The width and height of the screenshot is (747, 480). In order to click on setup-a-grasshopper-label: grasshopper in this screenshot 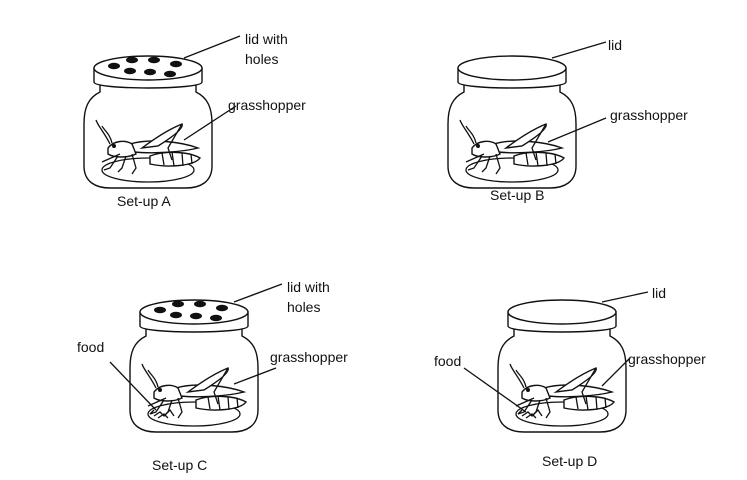, I will do `click(267, 105)`.